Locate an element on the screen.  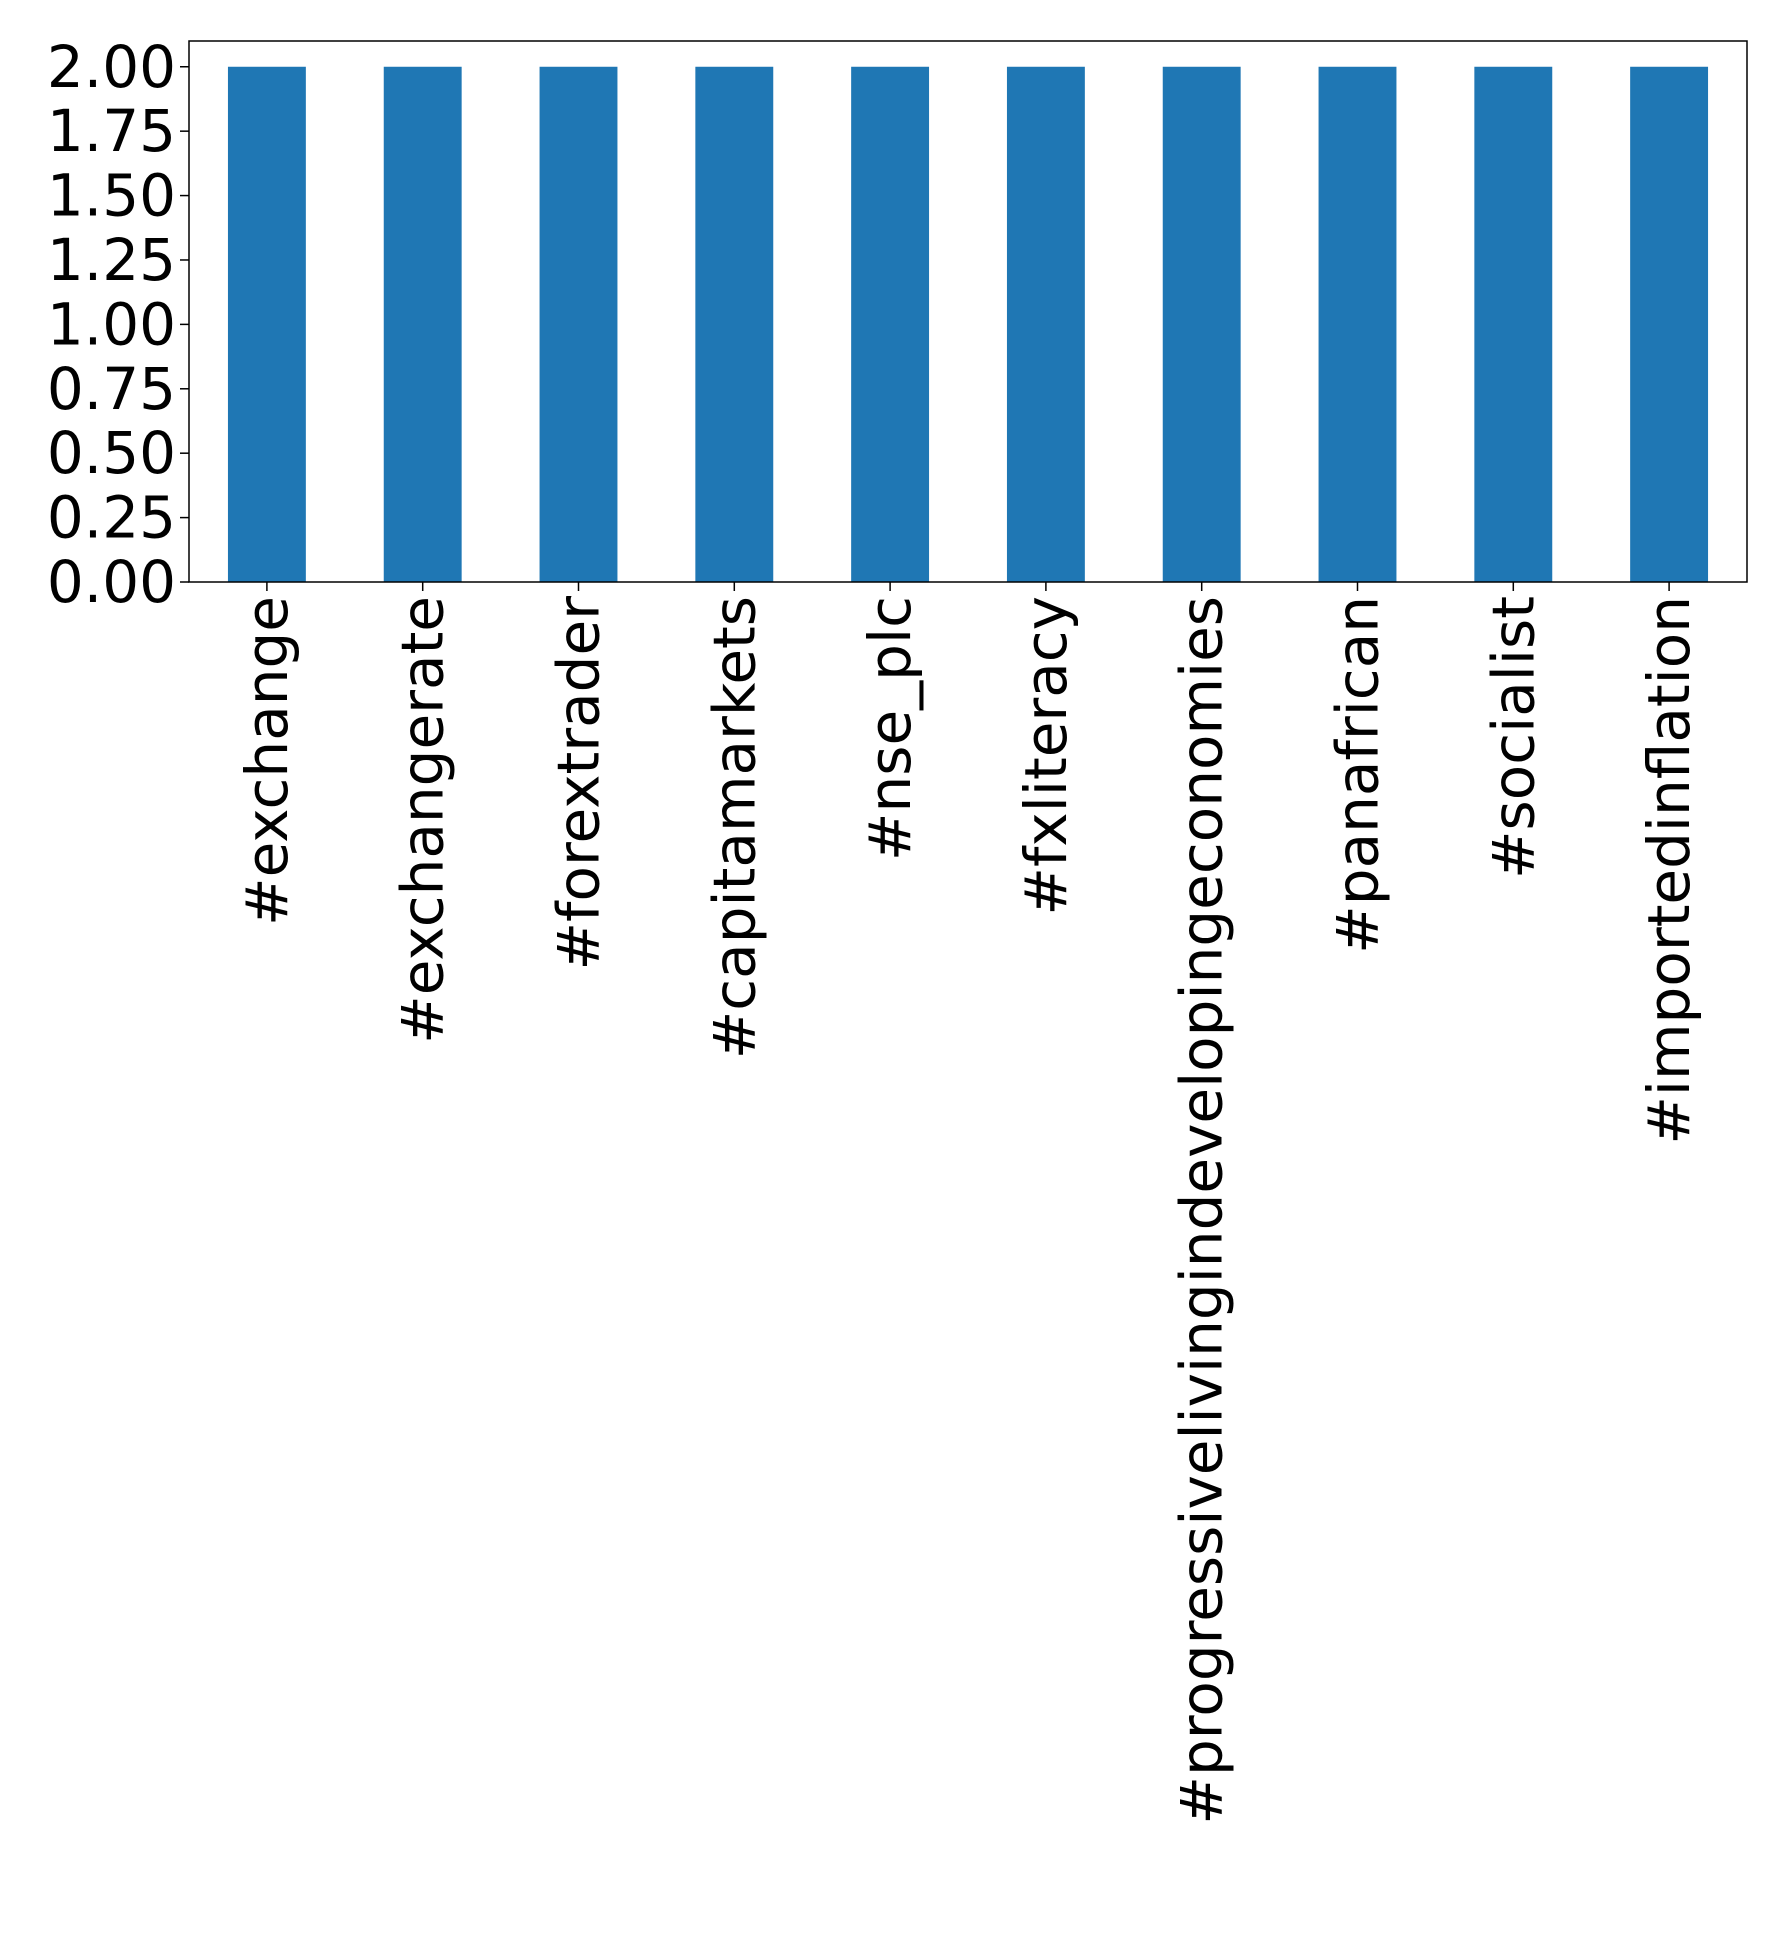
bar-nse-plc is located at coordinates (890, 324).